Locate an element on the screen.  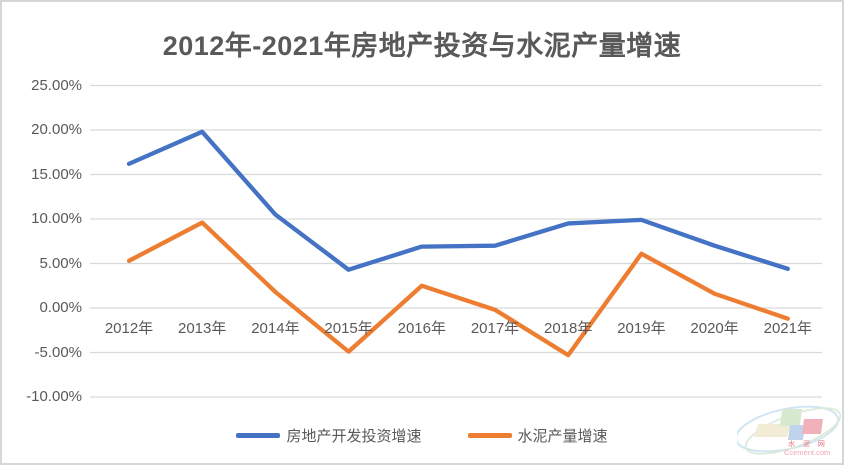
chart-title: 2012年-2021年房地产投资与水泥产量增速 is located at coordinates (422, 46).